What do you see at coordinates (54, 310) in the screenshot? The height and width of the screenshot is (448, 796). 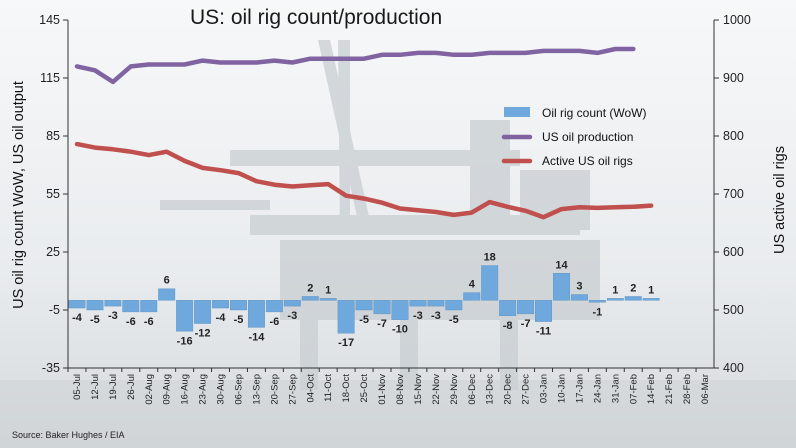 I see `left-tick-label-5: -5` at bounding box center [54, 310].